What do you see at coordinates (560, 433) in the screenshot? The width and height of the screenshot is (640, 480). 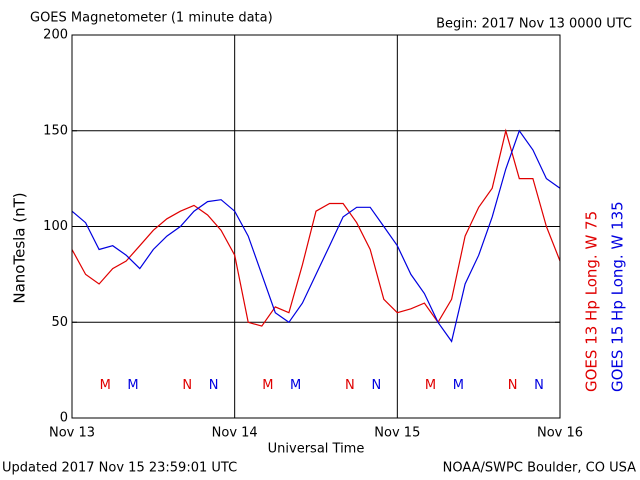 I see `x-tick-label: Nov 16` at bounding box center [560, 433].